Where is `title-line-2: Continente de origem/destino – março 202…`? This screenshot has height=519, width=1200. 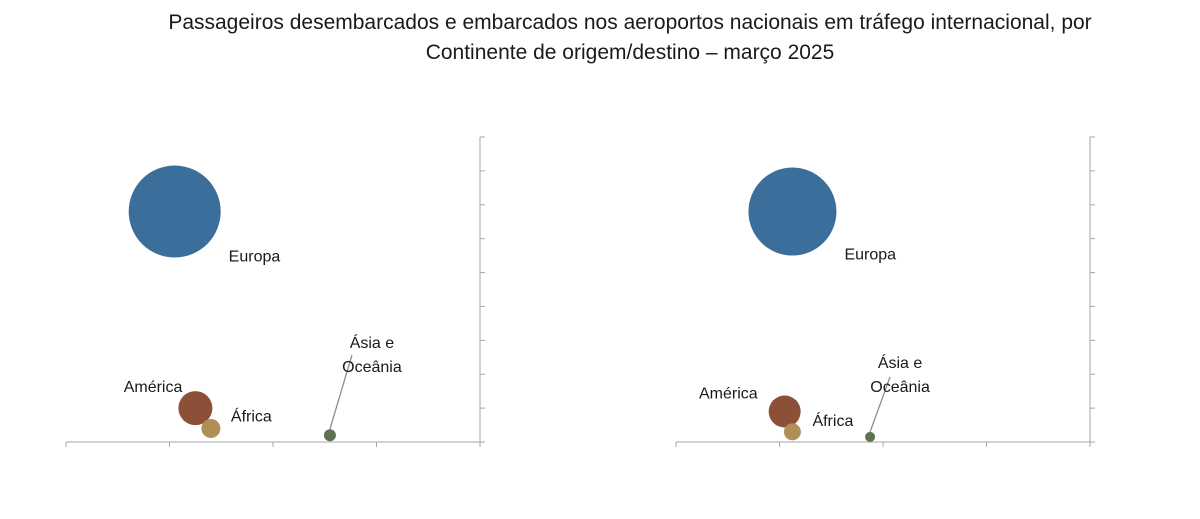
title-line-2: Continente de origem/destino – março 202… is located at coordinates (630, 52).